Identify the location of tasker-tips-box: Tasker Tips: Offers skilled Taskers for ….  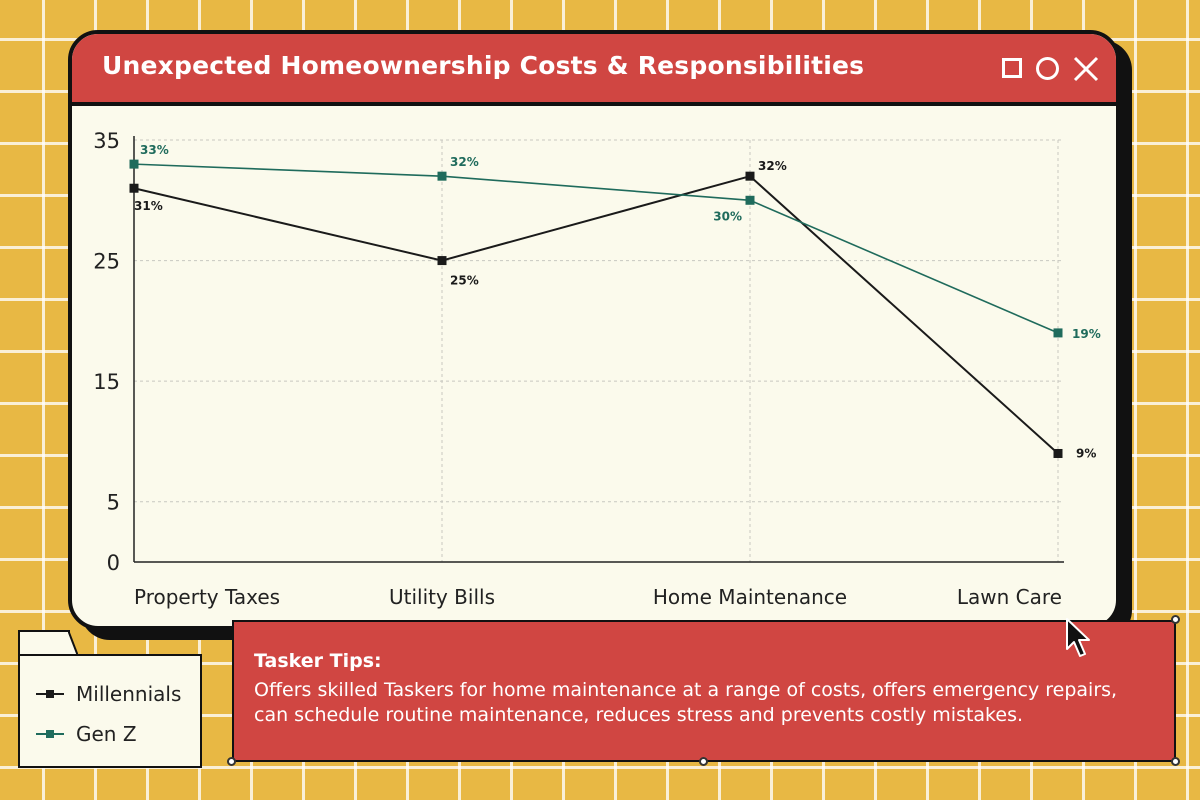
(704, 691).